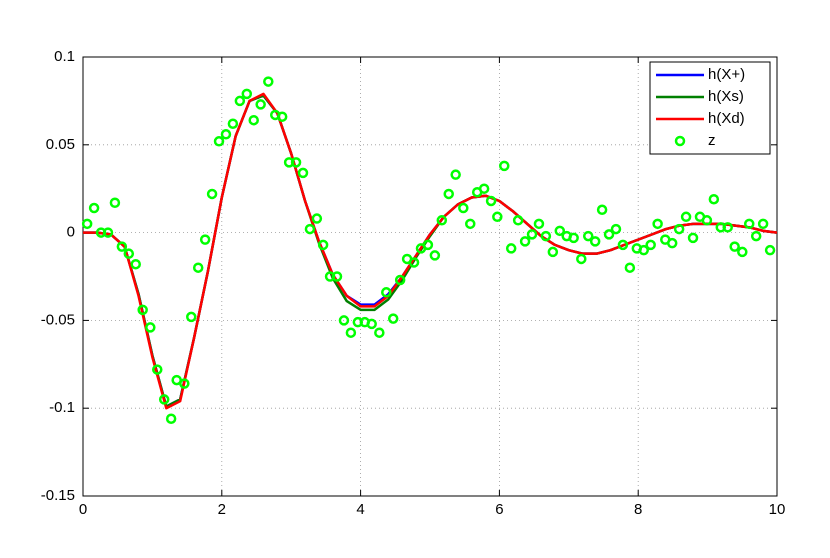 The height and width of the screenshot is (558, 830). Describe the element at coordinates (62, 407) in the screenshot. I see `y-tick-label: -0.1` at that location.